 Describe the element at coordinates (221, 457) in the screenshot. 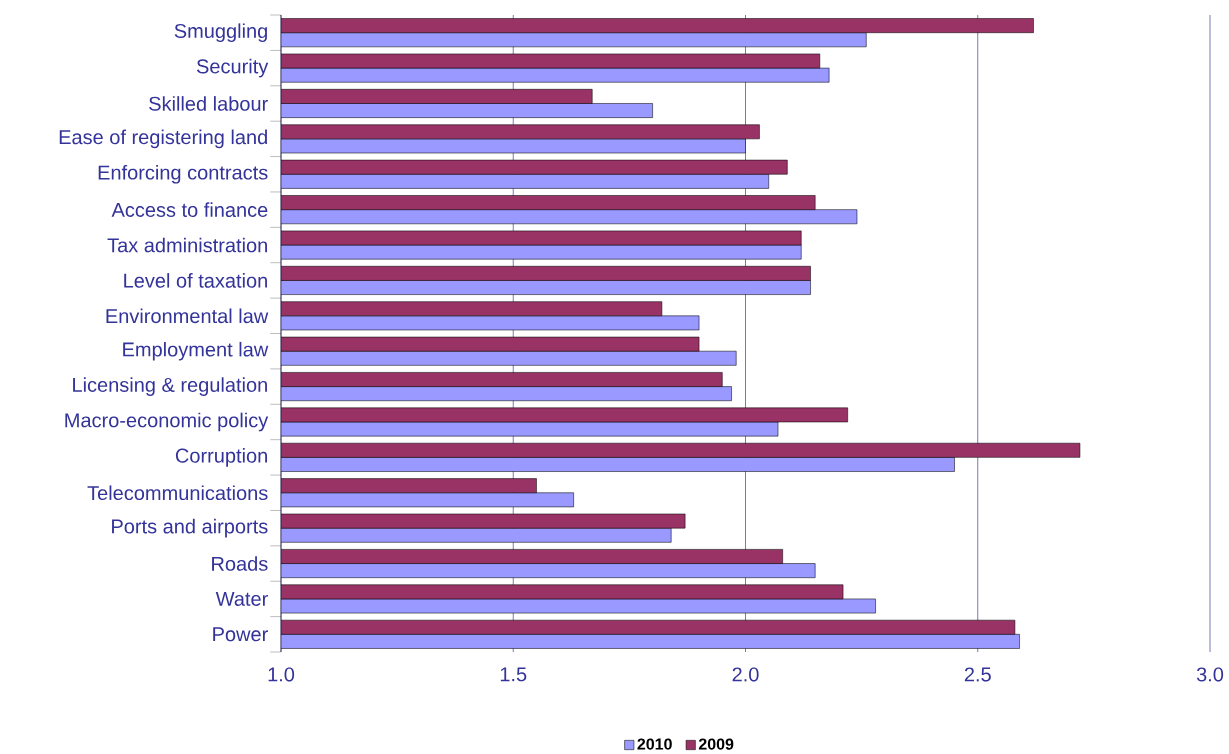

I see `y-tick-label: Corruption` at that location.